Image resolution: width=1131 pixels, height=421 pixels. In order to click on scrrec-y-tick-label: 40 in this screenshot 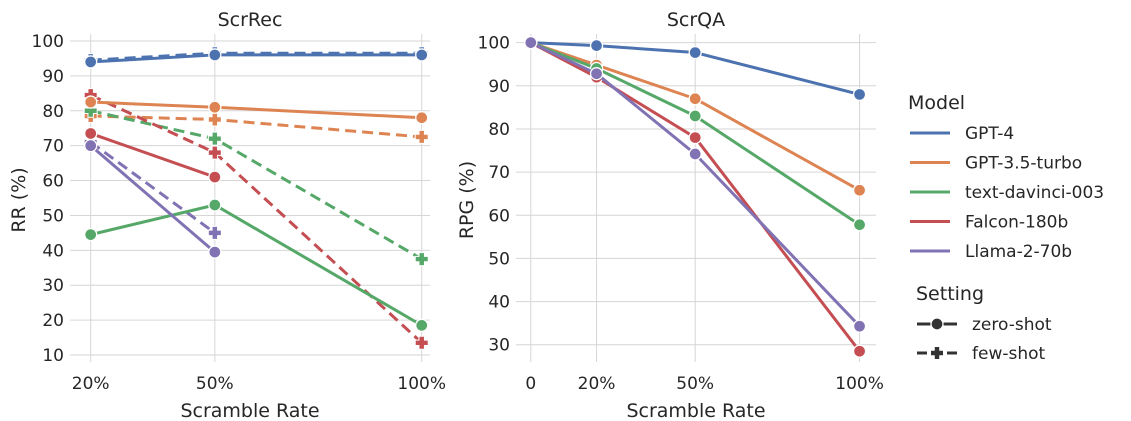, I will do `click(53, 251)`.